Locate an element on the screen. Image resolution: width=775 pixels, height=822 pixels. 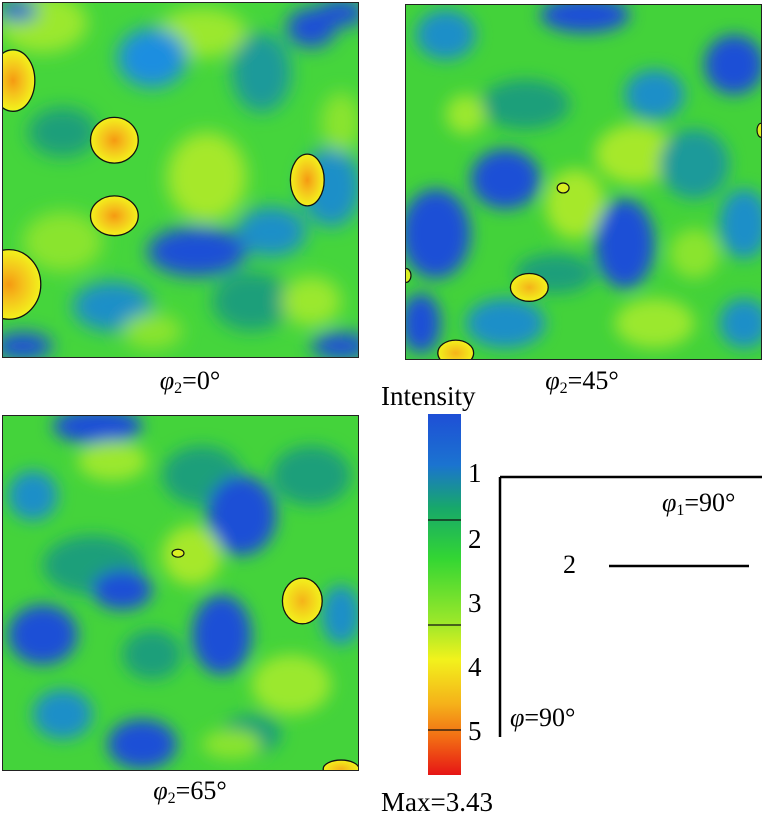
colorbar-tick-3: 3 is located at coordinates (475, 603).